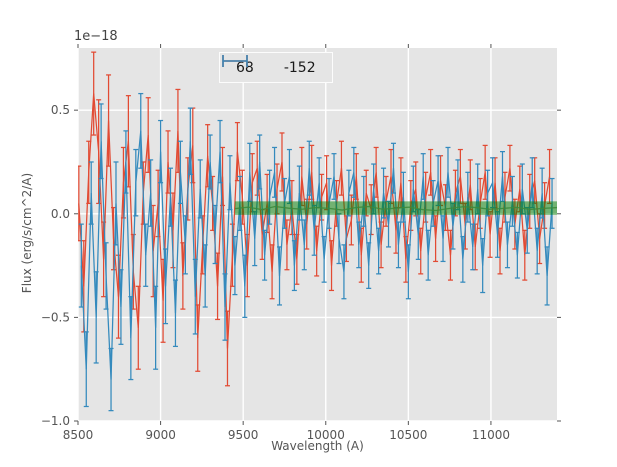 The height and width of the screenshot is (467, 617). What do you see at coordinates (60, 110) in the screenshot?
I see `y-tick-label: 0.5` at bounding box center [60, 110].